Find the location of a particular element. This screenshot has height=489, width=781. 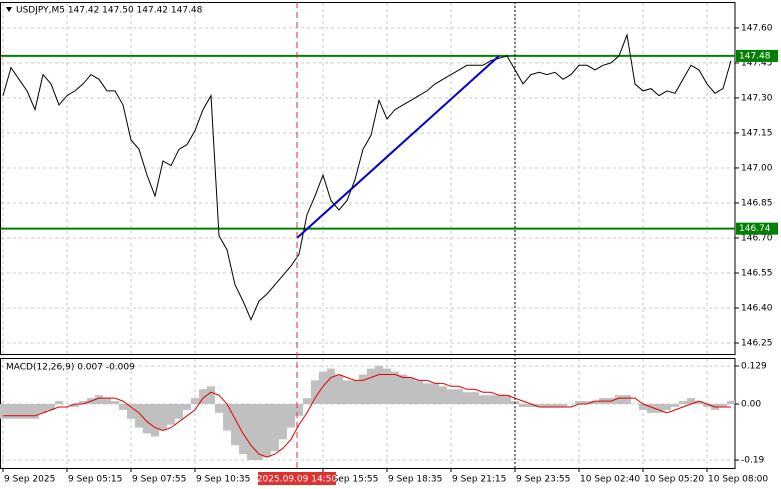

y-tick-label: -0.19 is located at coordinates (753, 461).